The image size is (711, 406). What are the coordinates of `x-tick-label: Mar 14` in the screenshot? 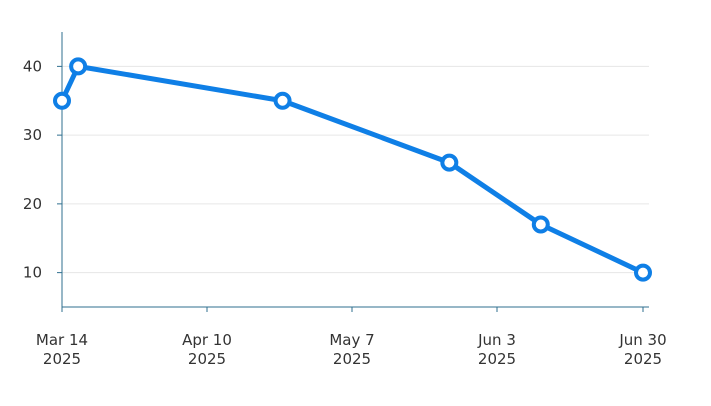 It's located at (62, 340).